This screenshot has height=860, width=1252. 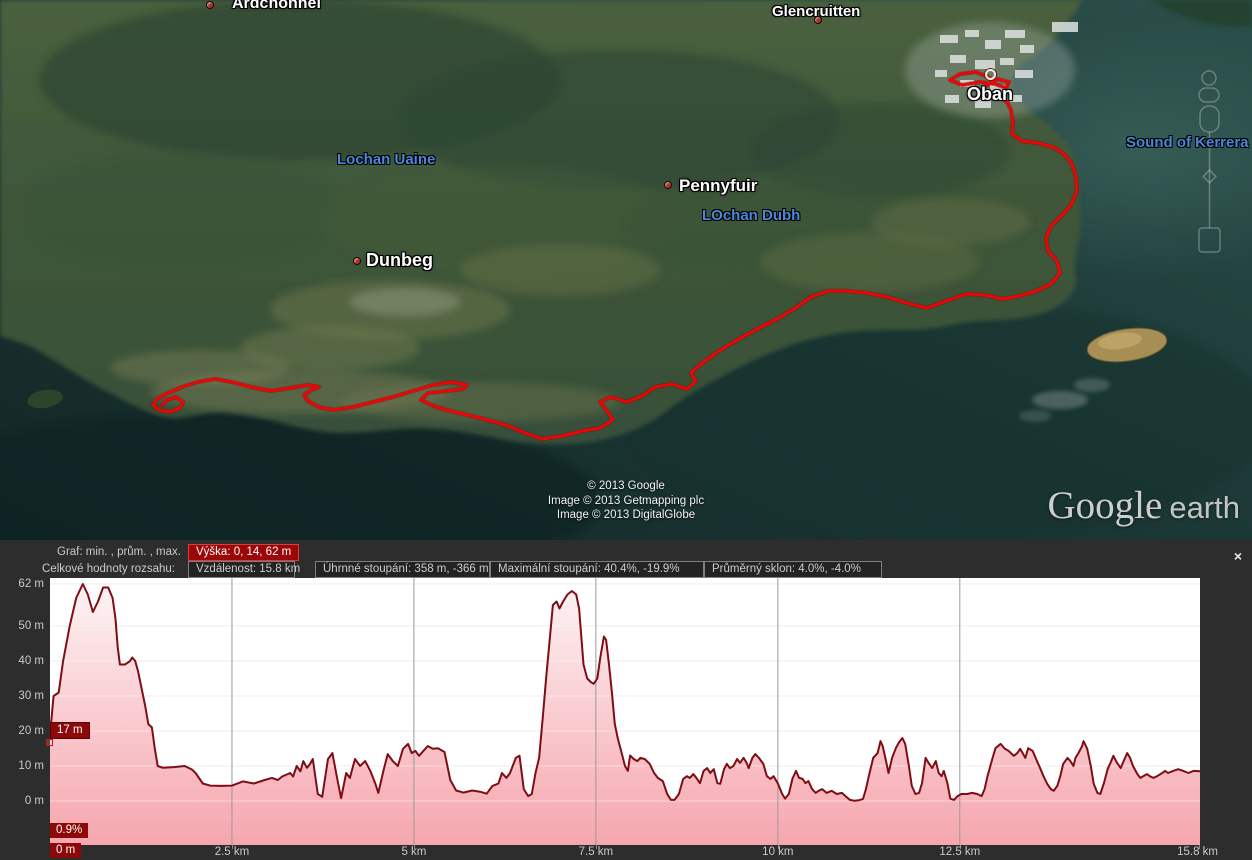 What do you see at coordinates (1209, 176) in the screenshot?
I see `zoom-slider-mid` at bounding box center [1209, 176].